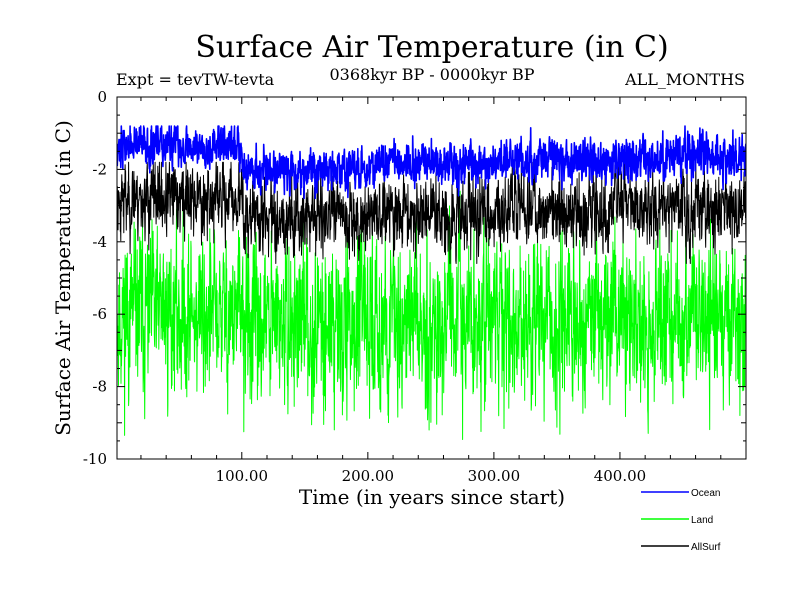 The height and width of the screenshot is (600, 800). What do you see at coordinates (432, 497) in the screenshot?
I see `x-axis-label: Time (in years since start)` at bounding box center [432, 497].